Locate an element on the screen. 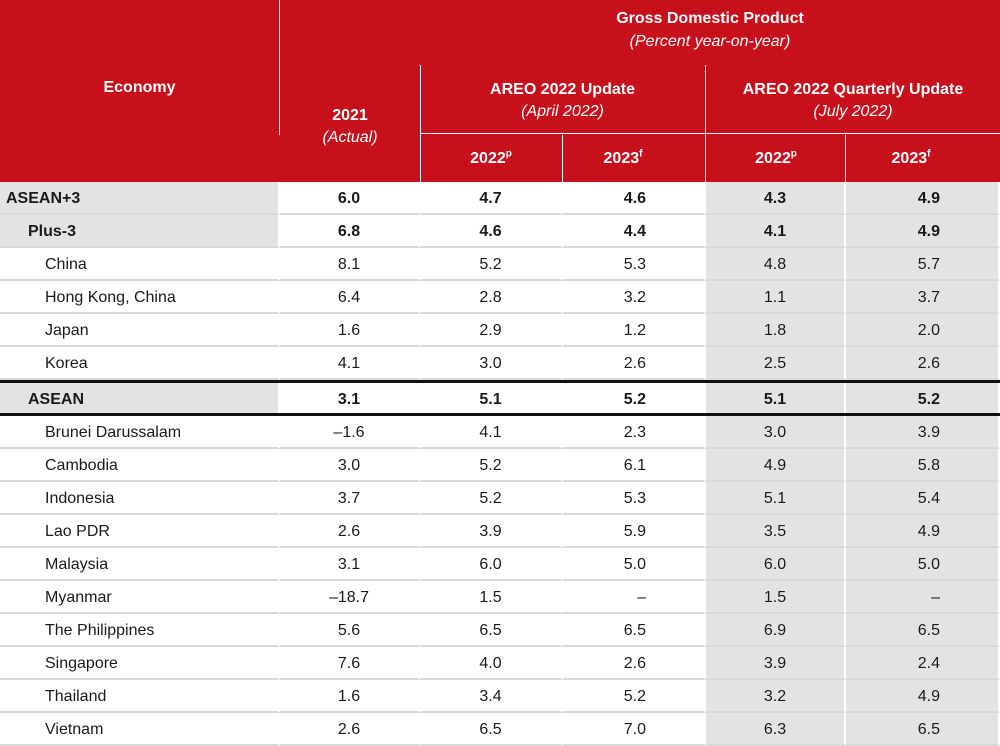 Image resolution: width=1000 pixels, height=746 pixels. gdp-title: Gross Domestic Product is located at coordinates (710, 18).